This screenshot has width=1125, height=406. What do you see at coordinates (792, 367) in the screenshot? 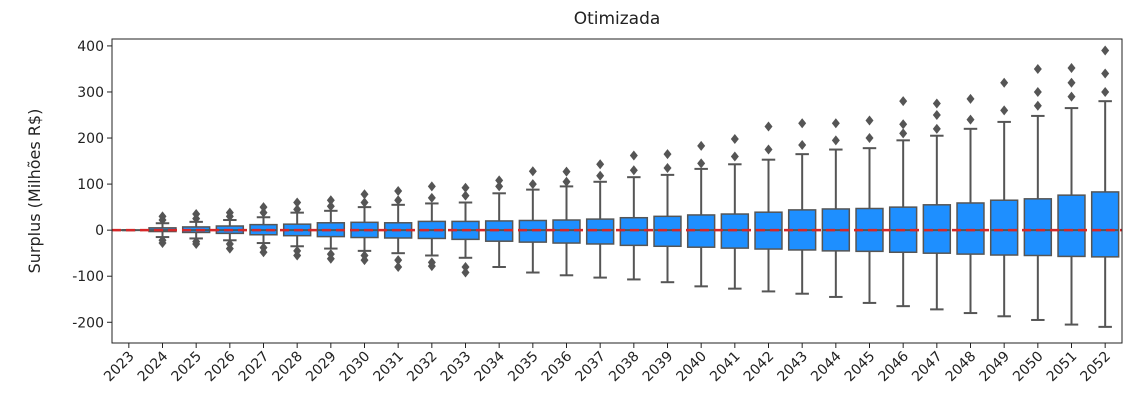
I see `x-tick-label: 2043` at bounding box center [792, 367].